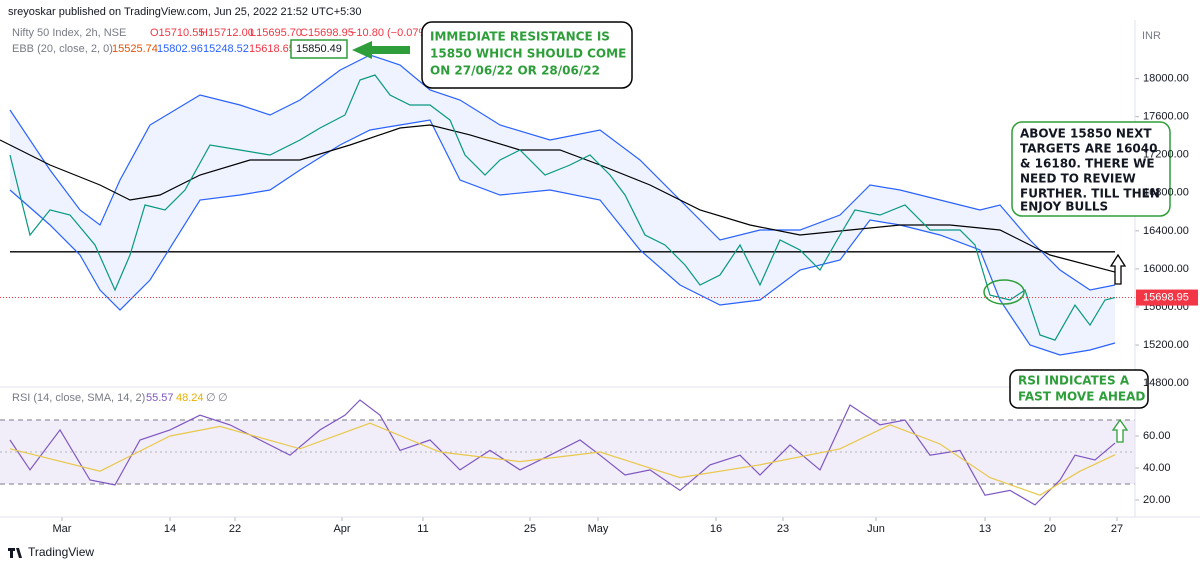  What do you see at coordinates (276, 33) in the screenshot?
I see `ohlc: L15695.70` at bounding box center [276, 33].